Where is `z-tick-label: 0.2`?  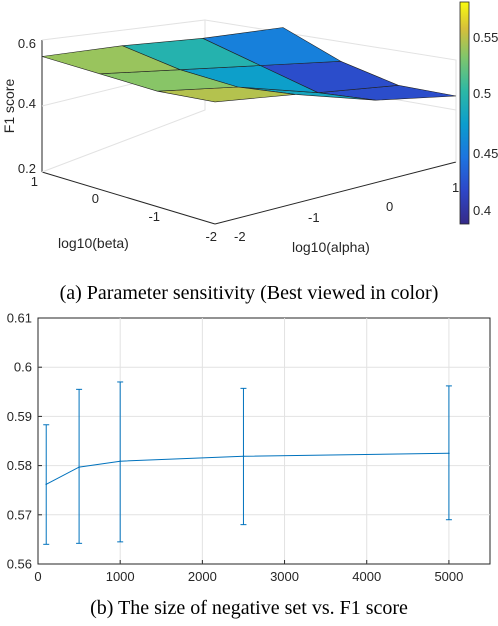
z-tick-label: 0.2 is located at coordinates (27, 168).